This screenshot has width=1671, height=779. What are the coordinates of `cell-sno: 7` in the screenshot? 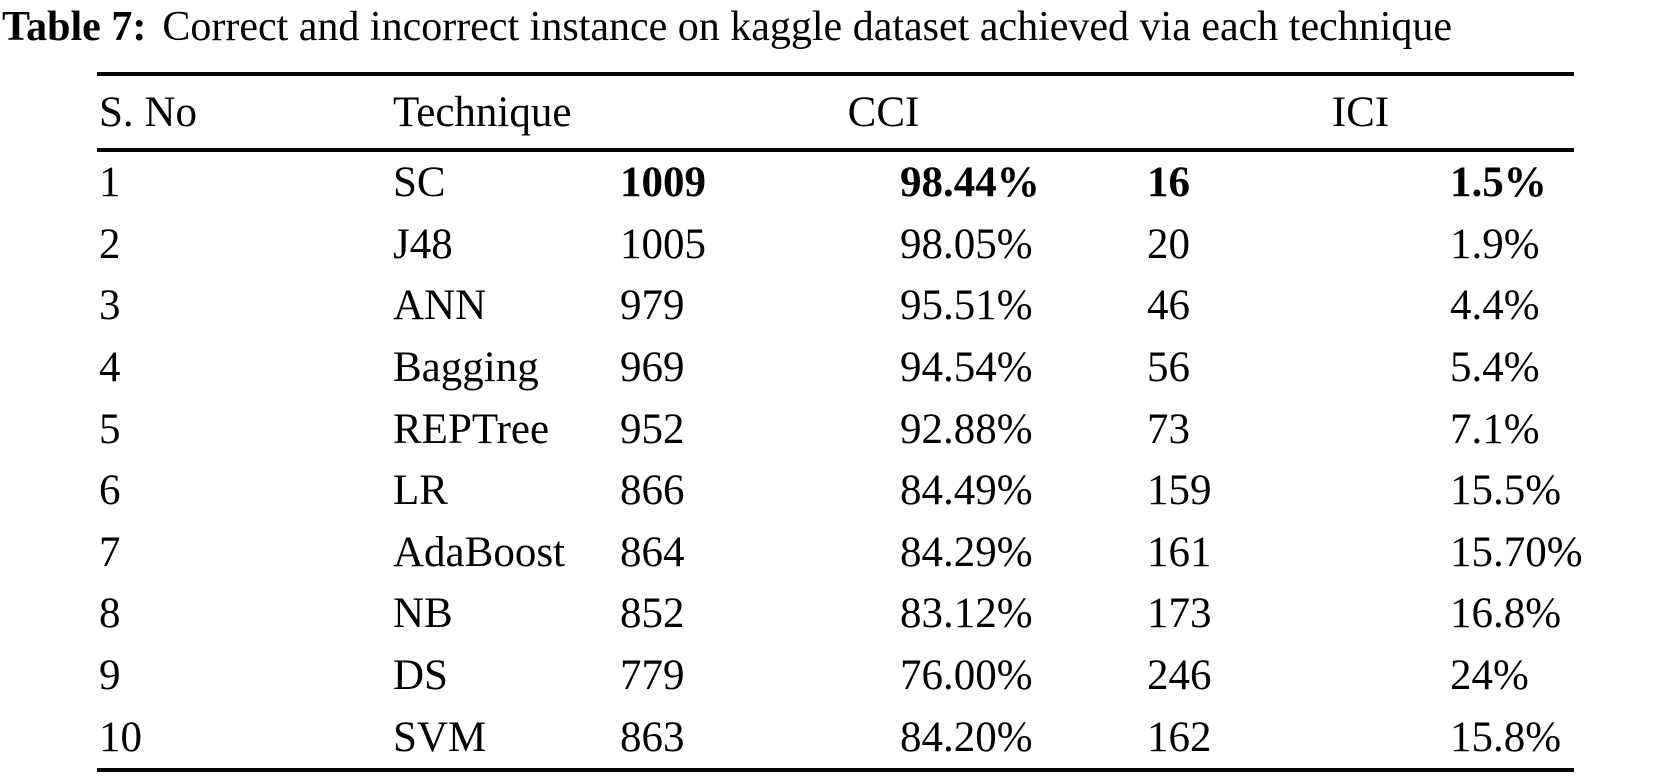 It's located at (110, 552).